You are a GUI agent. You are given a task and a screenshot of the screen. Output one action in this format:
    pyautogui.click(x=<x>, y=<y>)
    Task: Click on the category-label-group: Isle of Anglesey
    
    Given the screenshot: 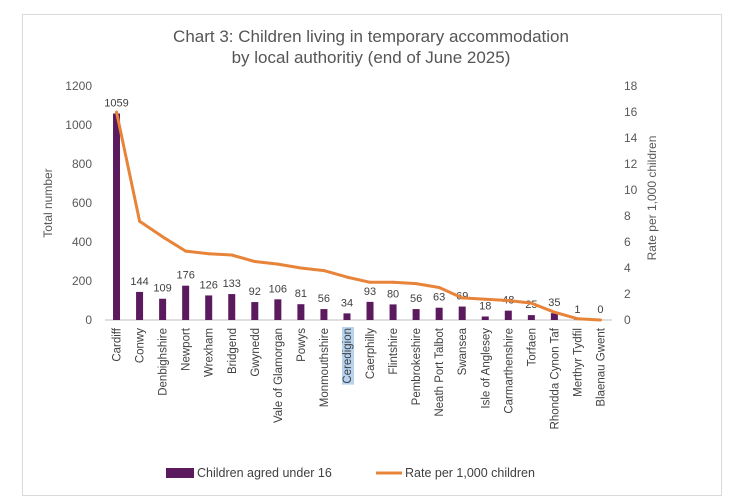 What is the action you would take?
    pyautogui.click(x=486, y=368)
    